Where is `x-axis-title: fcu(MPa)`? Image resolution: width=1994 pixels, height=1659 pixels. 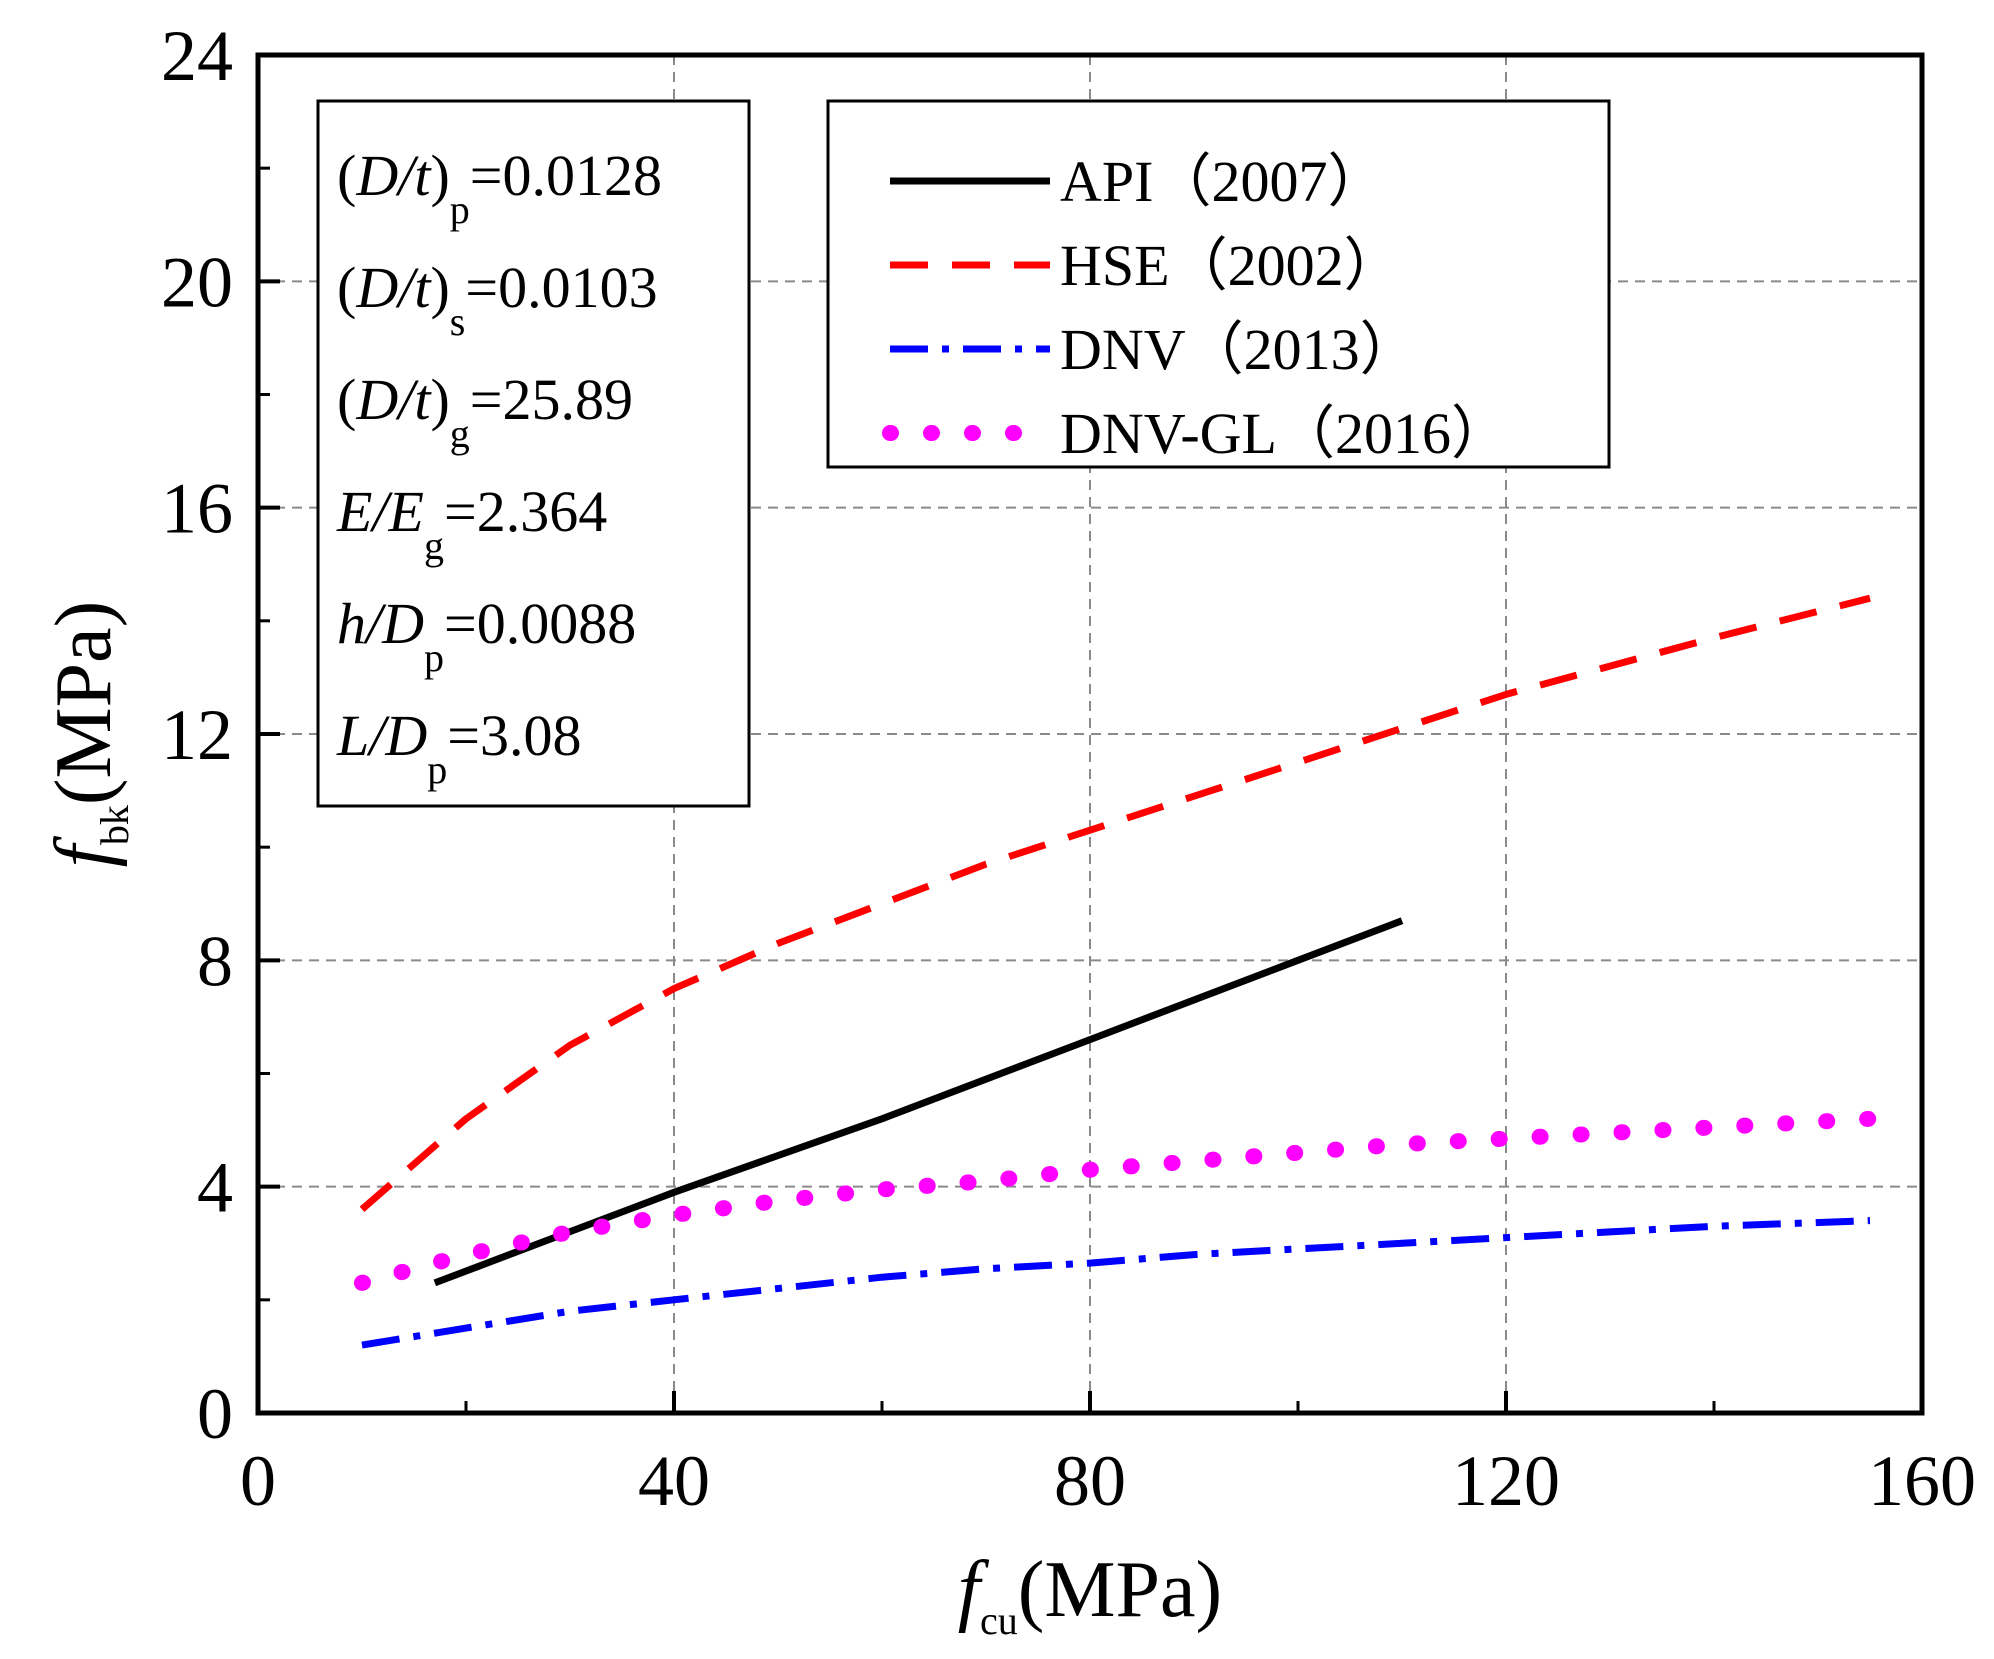 x-axis-title: fcu(MPa) is located at coordinates (1090, 1594).